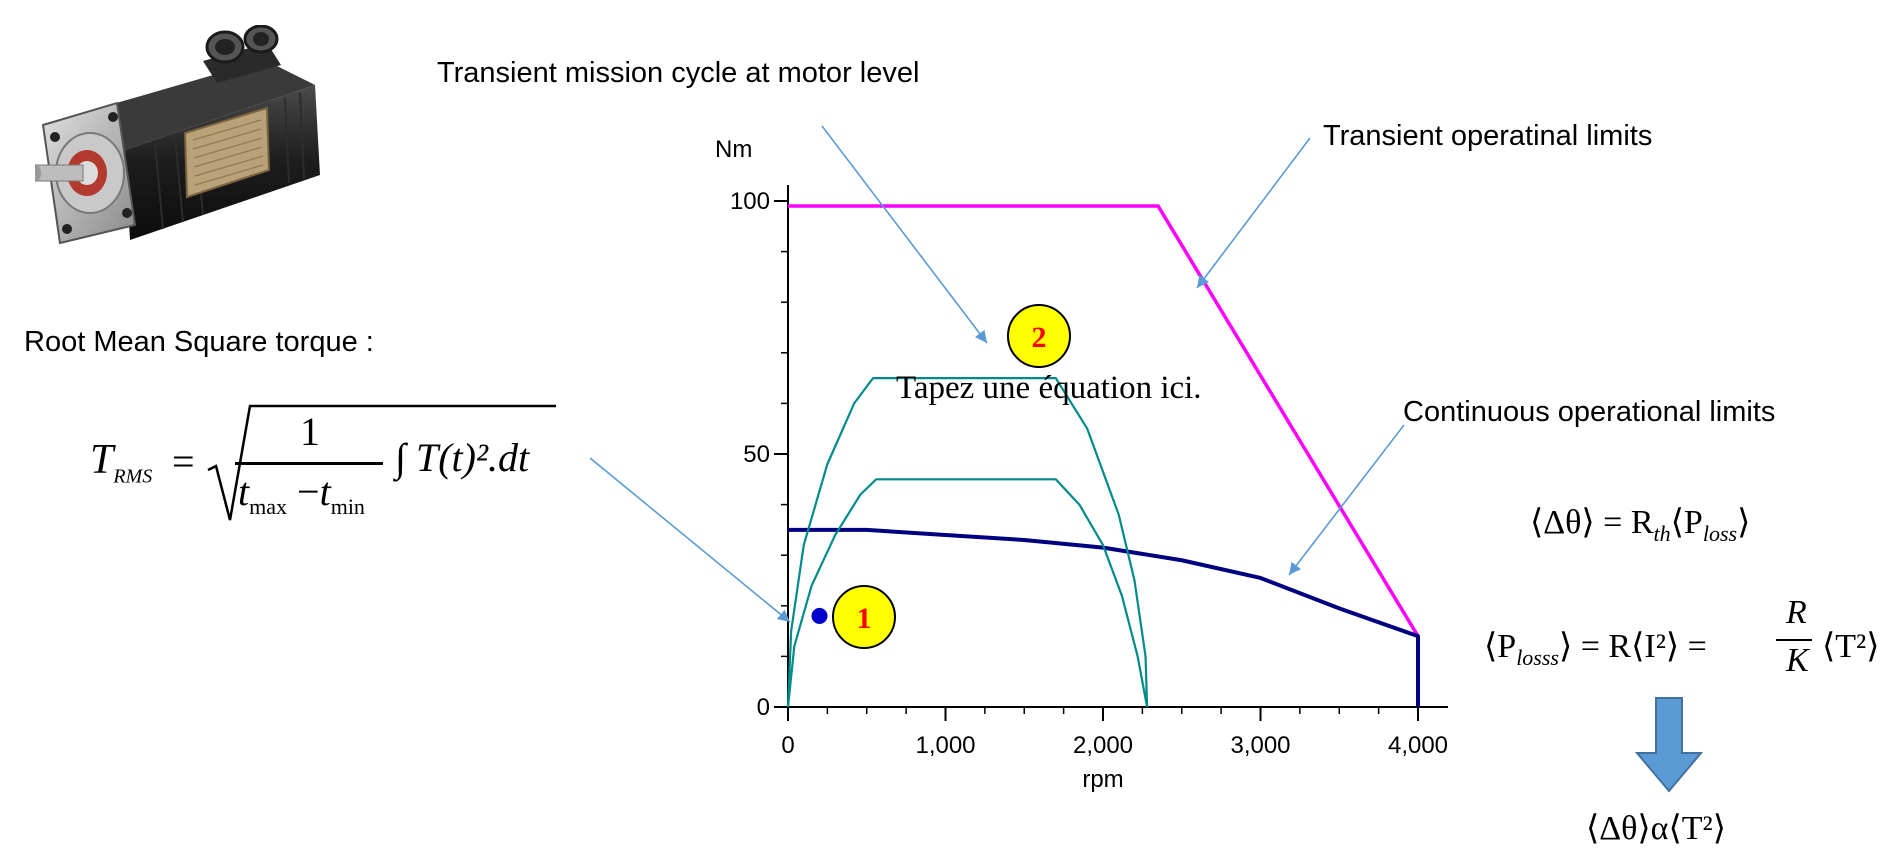  What do you see at coordinates (756, 454) in the screenshot?
I see `y-tick-label: 50` at bounding box center [756, 454].